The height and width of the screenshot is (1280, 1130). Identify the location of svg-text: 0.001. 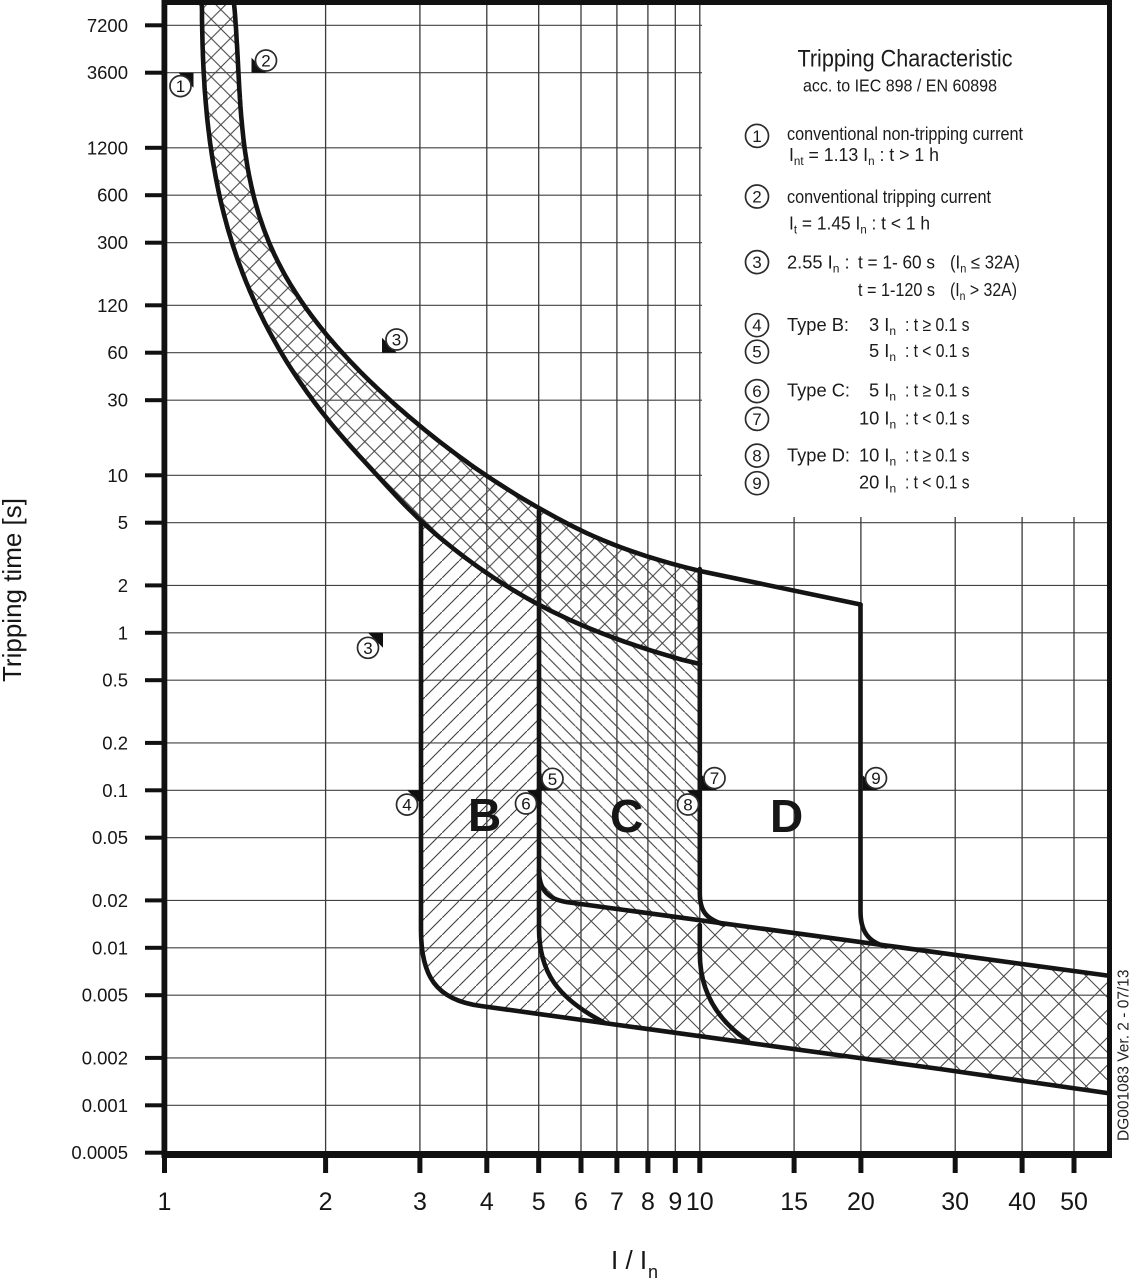
(105, 1105).